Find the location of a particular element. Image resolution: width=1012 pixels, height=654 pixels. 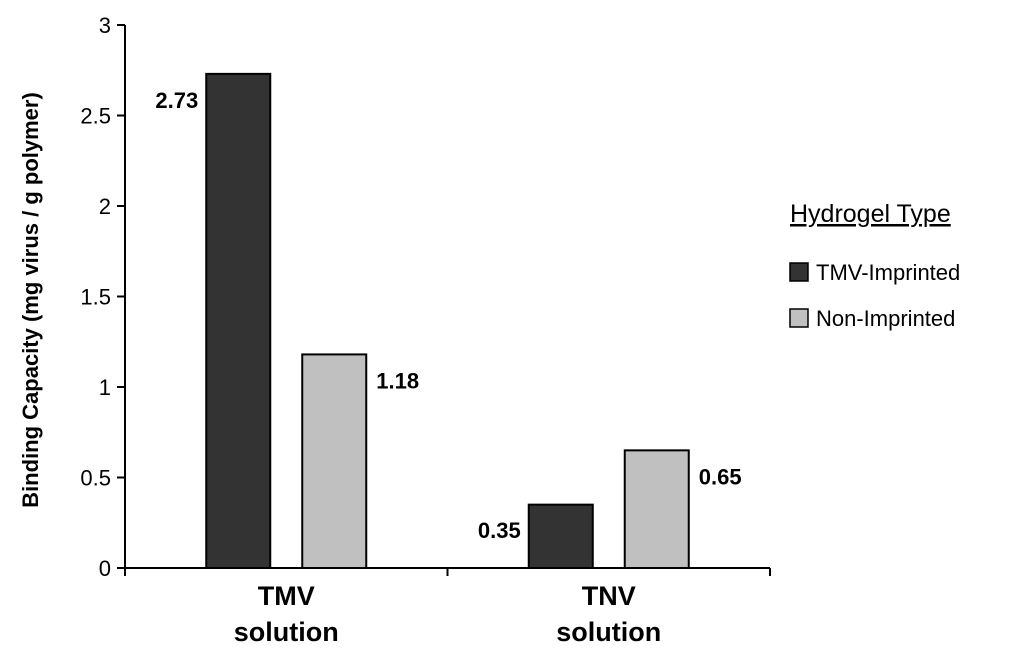

x-axis: TMV solution TNV solution is located at coordinates (447, 607).